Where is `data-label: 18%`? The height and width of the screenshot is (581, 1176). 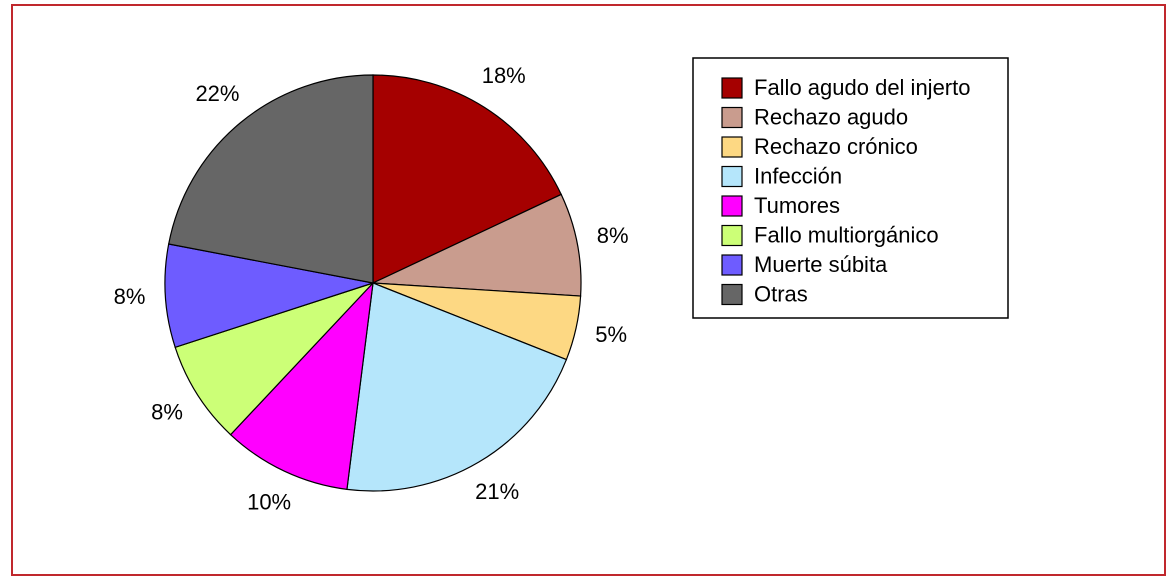 data-label: 18% is located at coordinates (504, 75).